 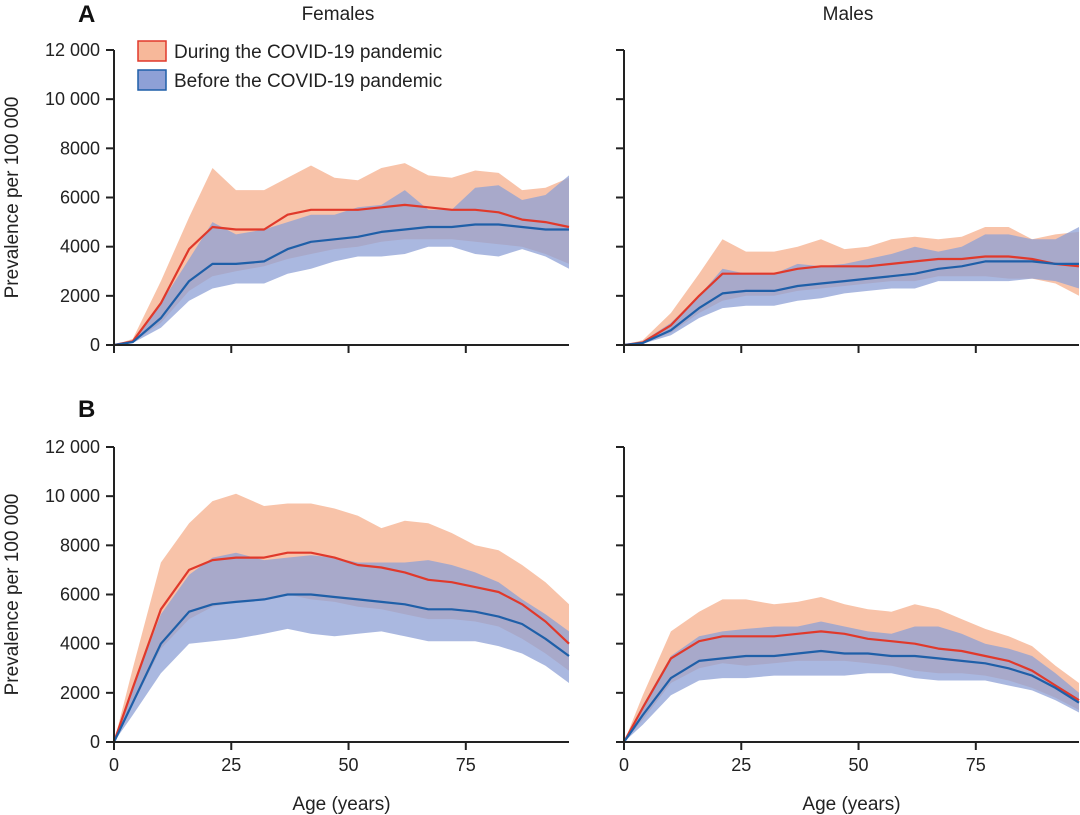 I want to click on panel-letter-a: A, so click(x=86, y=14).